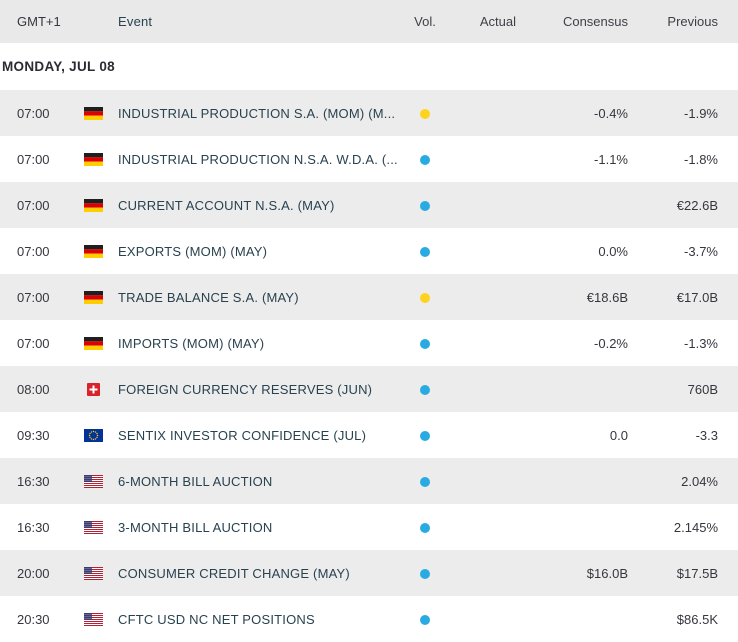 The width and height of the screenshot is (738, 642). I want to click on previous-value: €22.6B, so click(697, 205).